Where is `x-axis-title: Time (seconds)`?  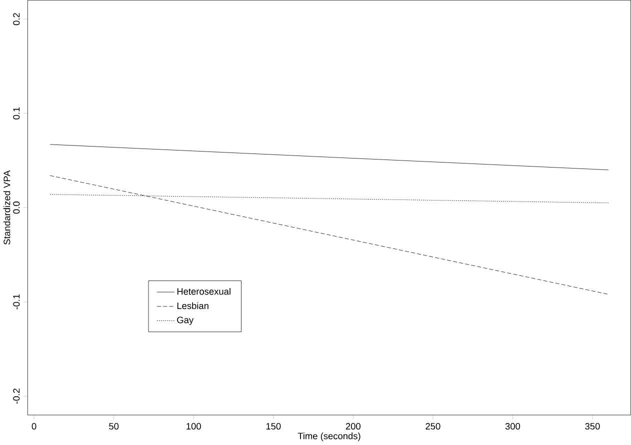 x-axis-title: Time (seconds) is located at coordinates (329, 437).